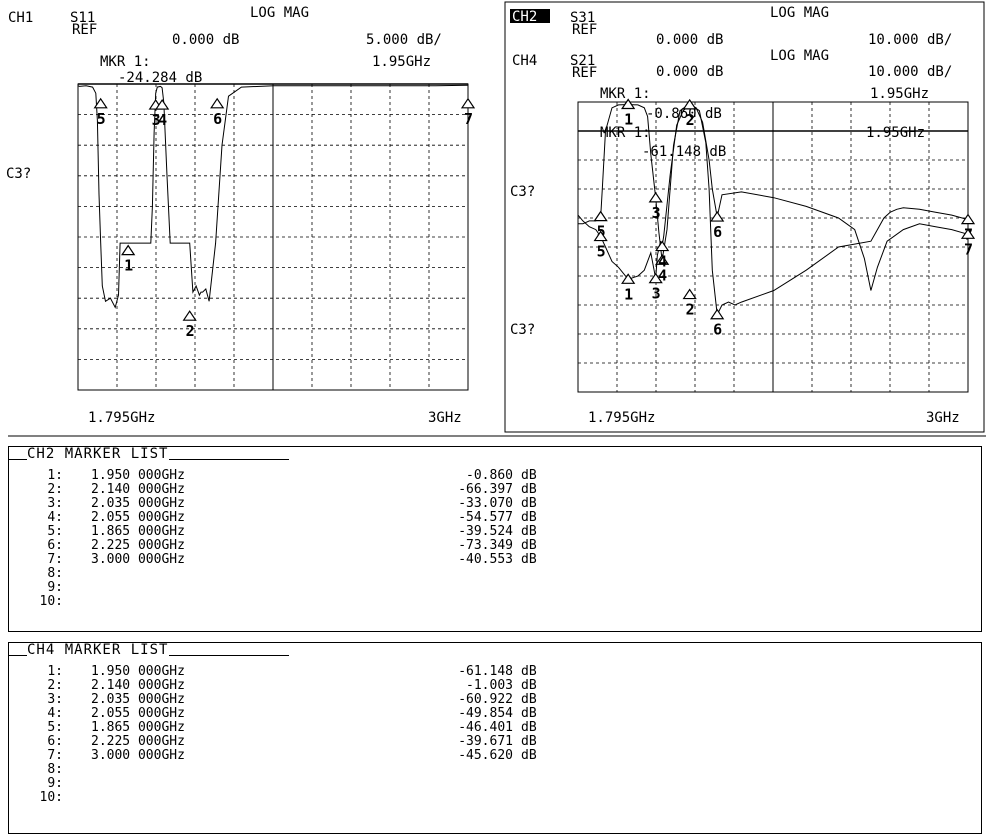  Describe the element at coordinates (489, 685) in the screenshot. I see `marker-value: -1.003` at that location.